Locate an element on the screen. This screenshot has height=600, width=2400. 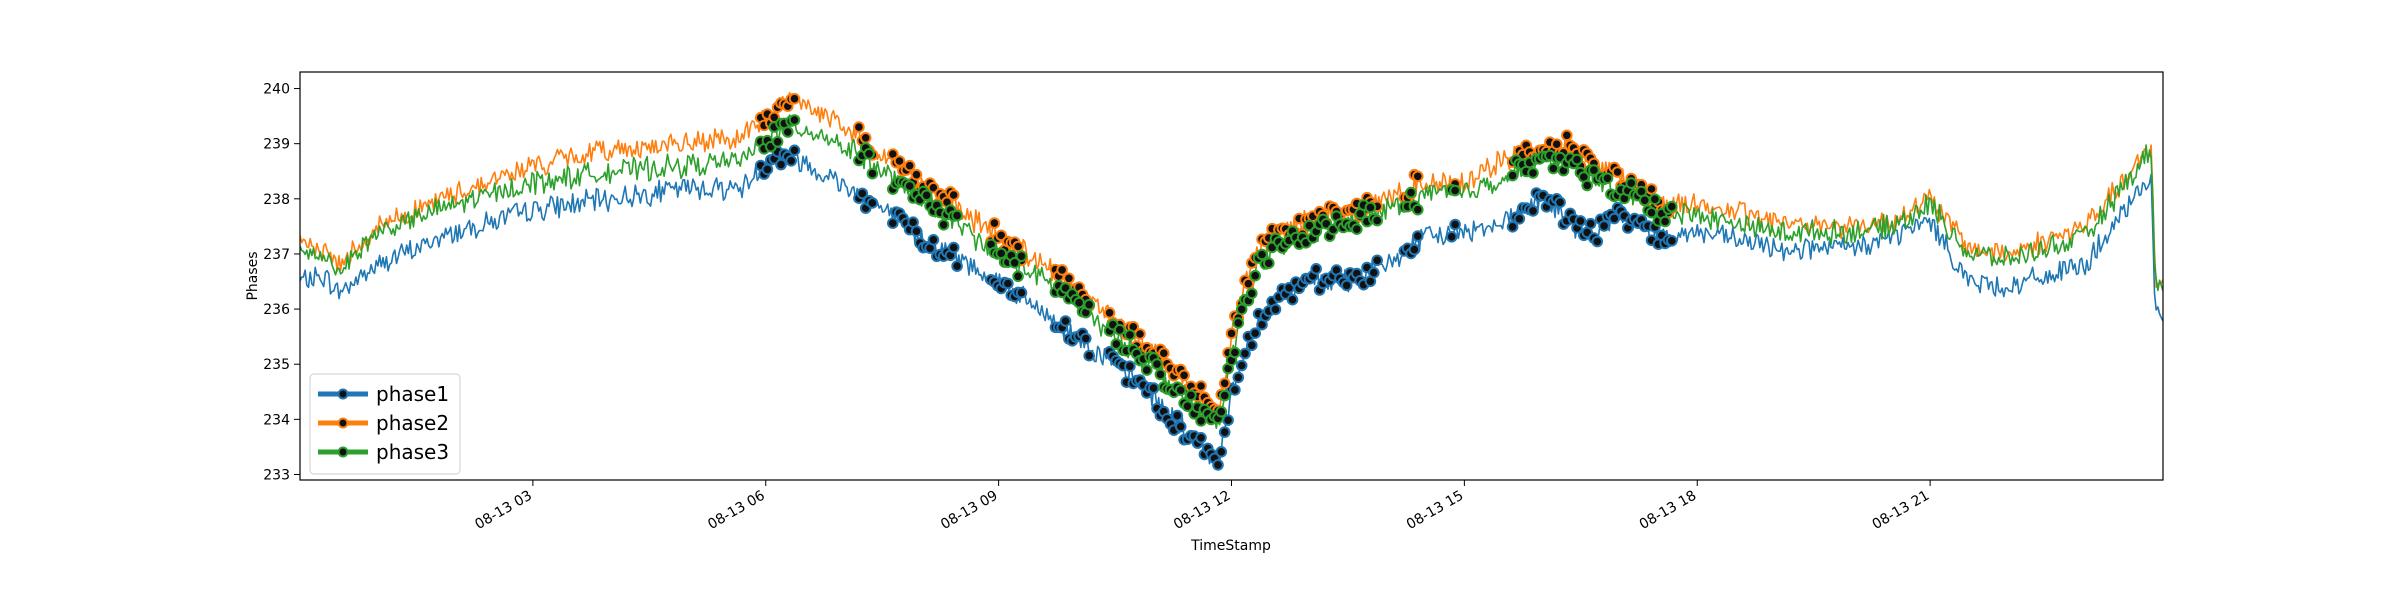
legend: phase1 phase2 phase3 is located at coordinates (385, 424).